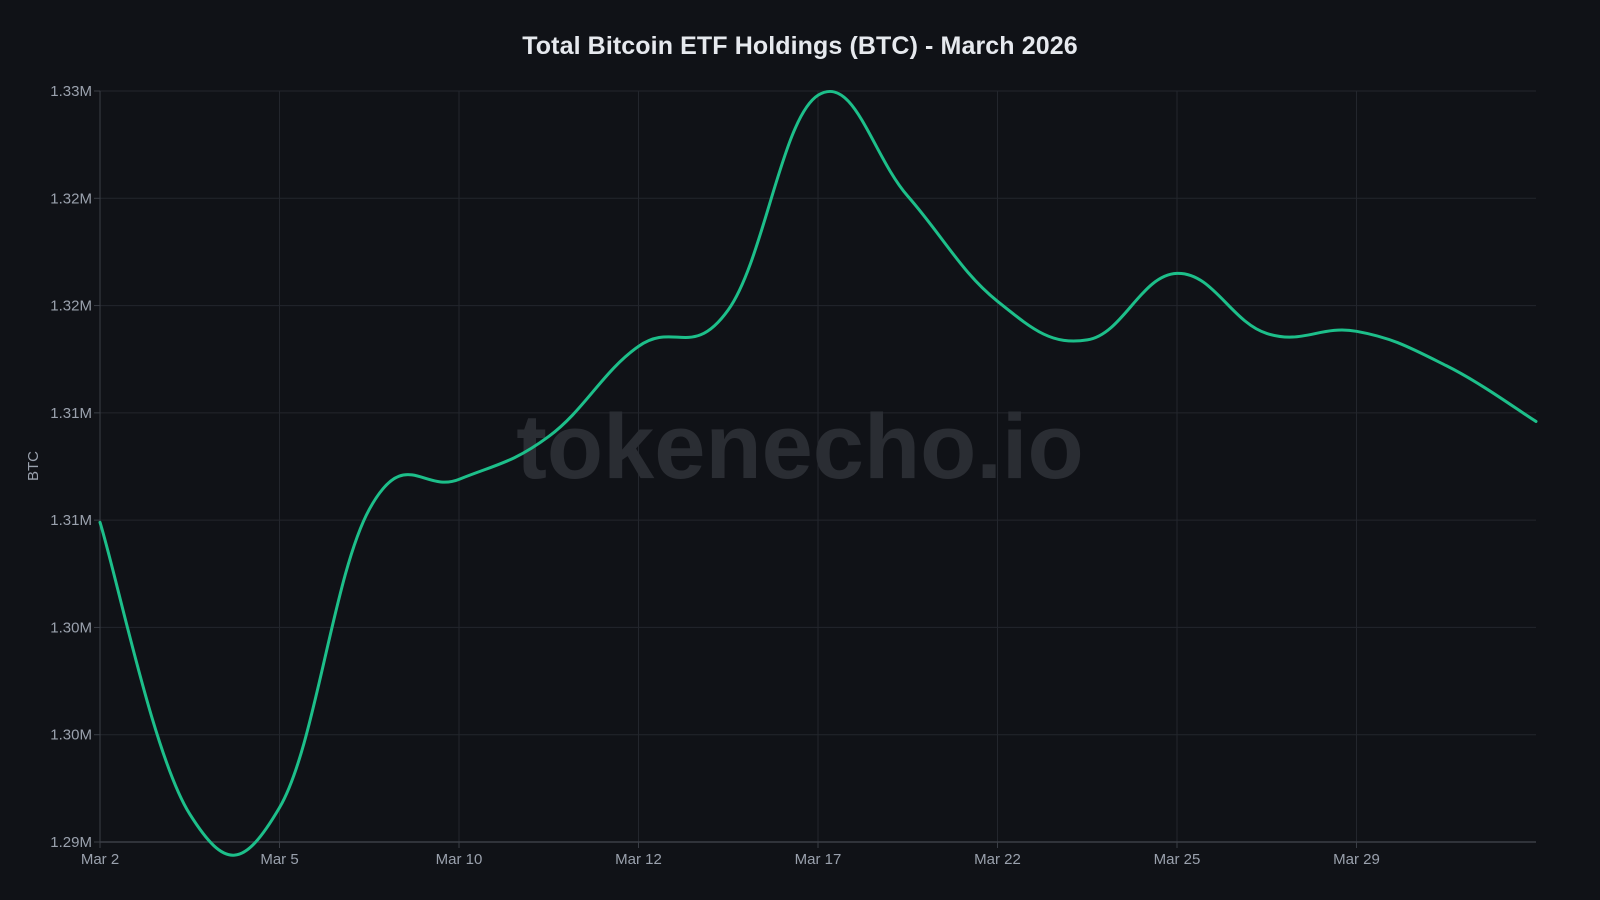 Image resolution: width=1600 pixels, height=900 pixels. What do you see at coordinates (71, 842) in the screenshot?
I see `y-tick-label: 1.29M` at bounding box center [71, 842].